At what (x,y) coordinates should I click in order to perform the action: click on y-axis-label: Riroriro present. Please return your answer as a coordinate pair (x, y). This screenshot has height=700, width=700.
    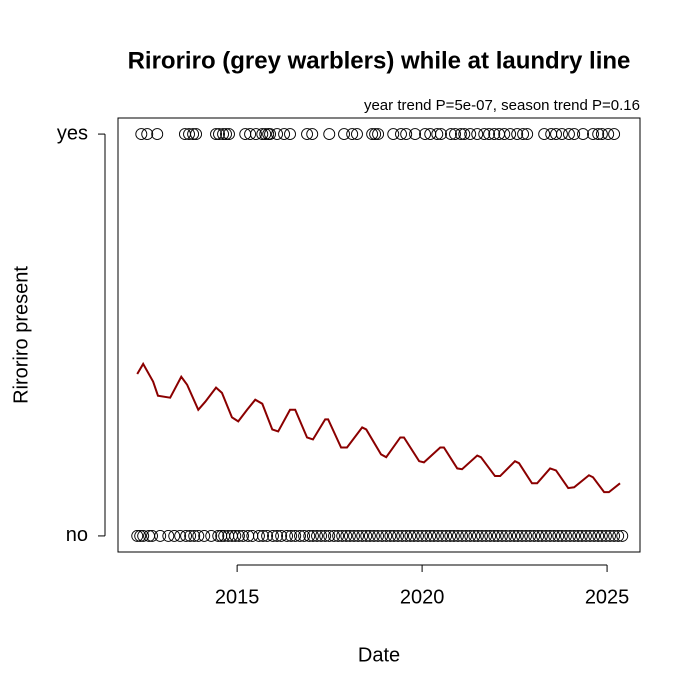
    Looking at the image, I should click on (21, 335).